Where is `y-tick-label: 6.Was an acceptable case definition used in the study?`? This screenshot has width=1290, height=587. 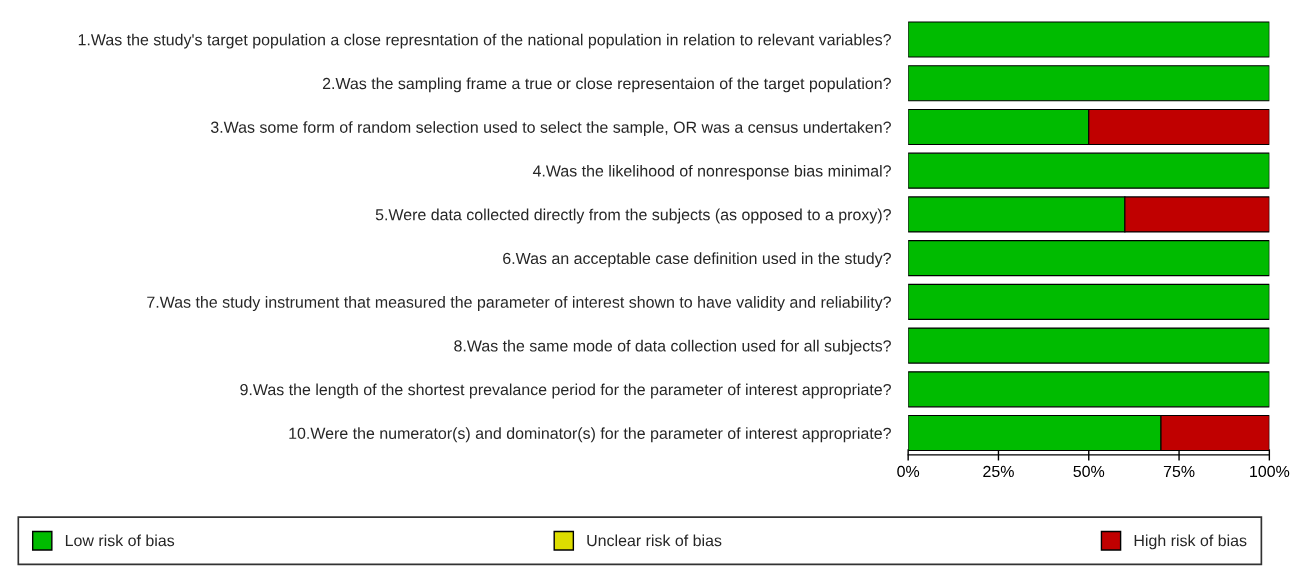
y-tick-label: 6.Was an acceptable case definition used in the study? is located at coordinates (697, 260).